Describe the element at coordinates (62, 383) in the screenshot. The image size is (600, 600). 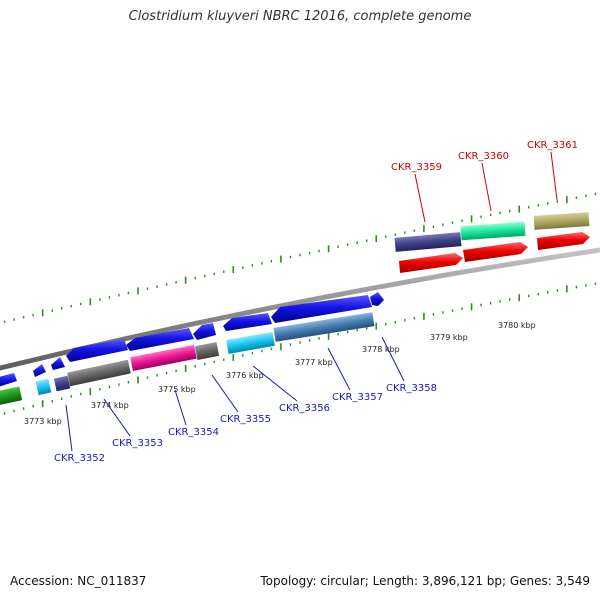
I see `gene-bar-navy` at that location.